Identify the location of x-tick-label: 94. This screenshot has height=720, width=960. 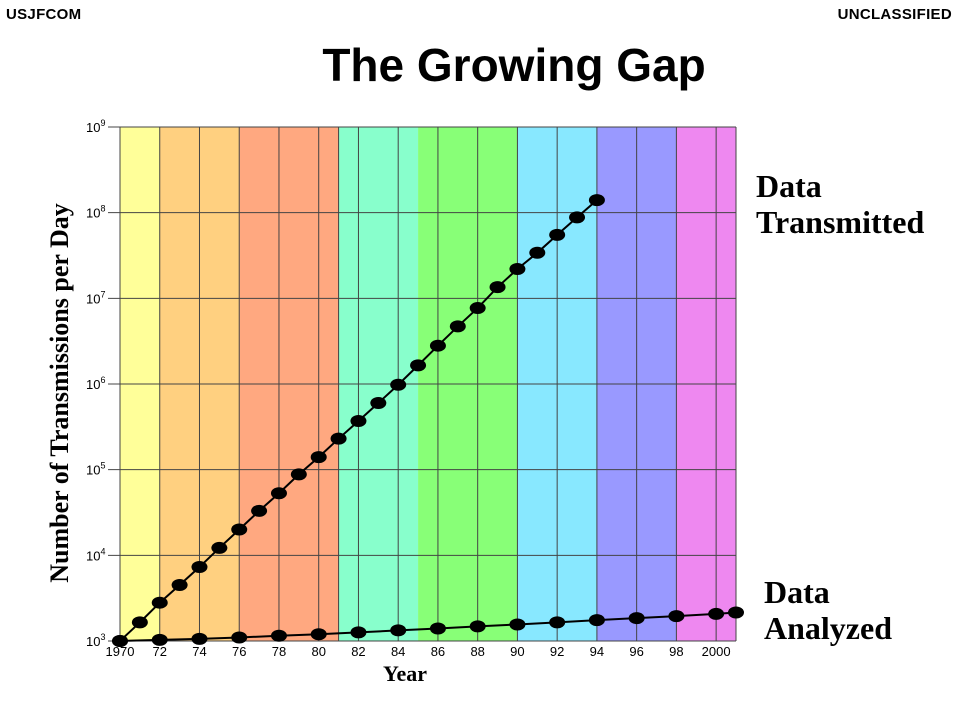
(597, 651).